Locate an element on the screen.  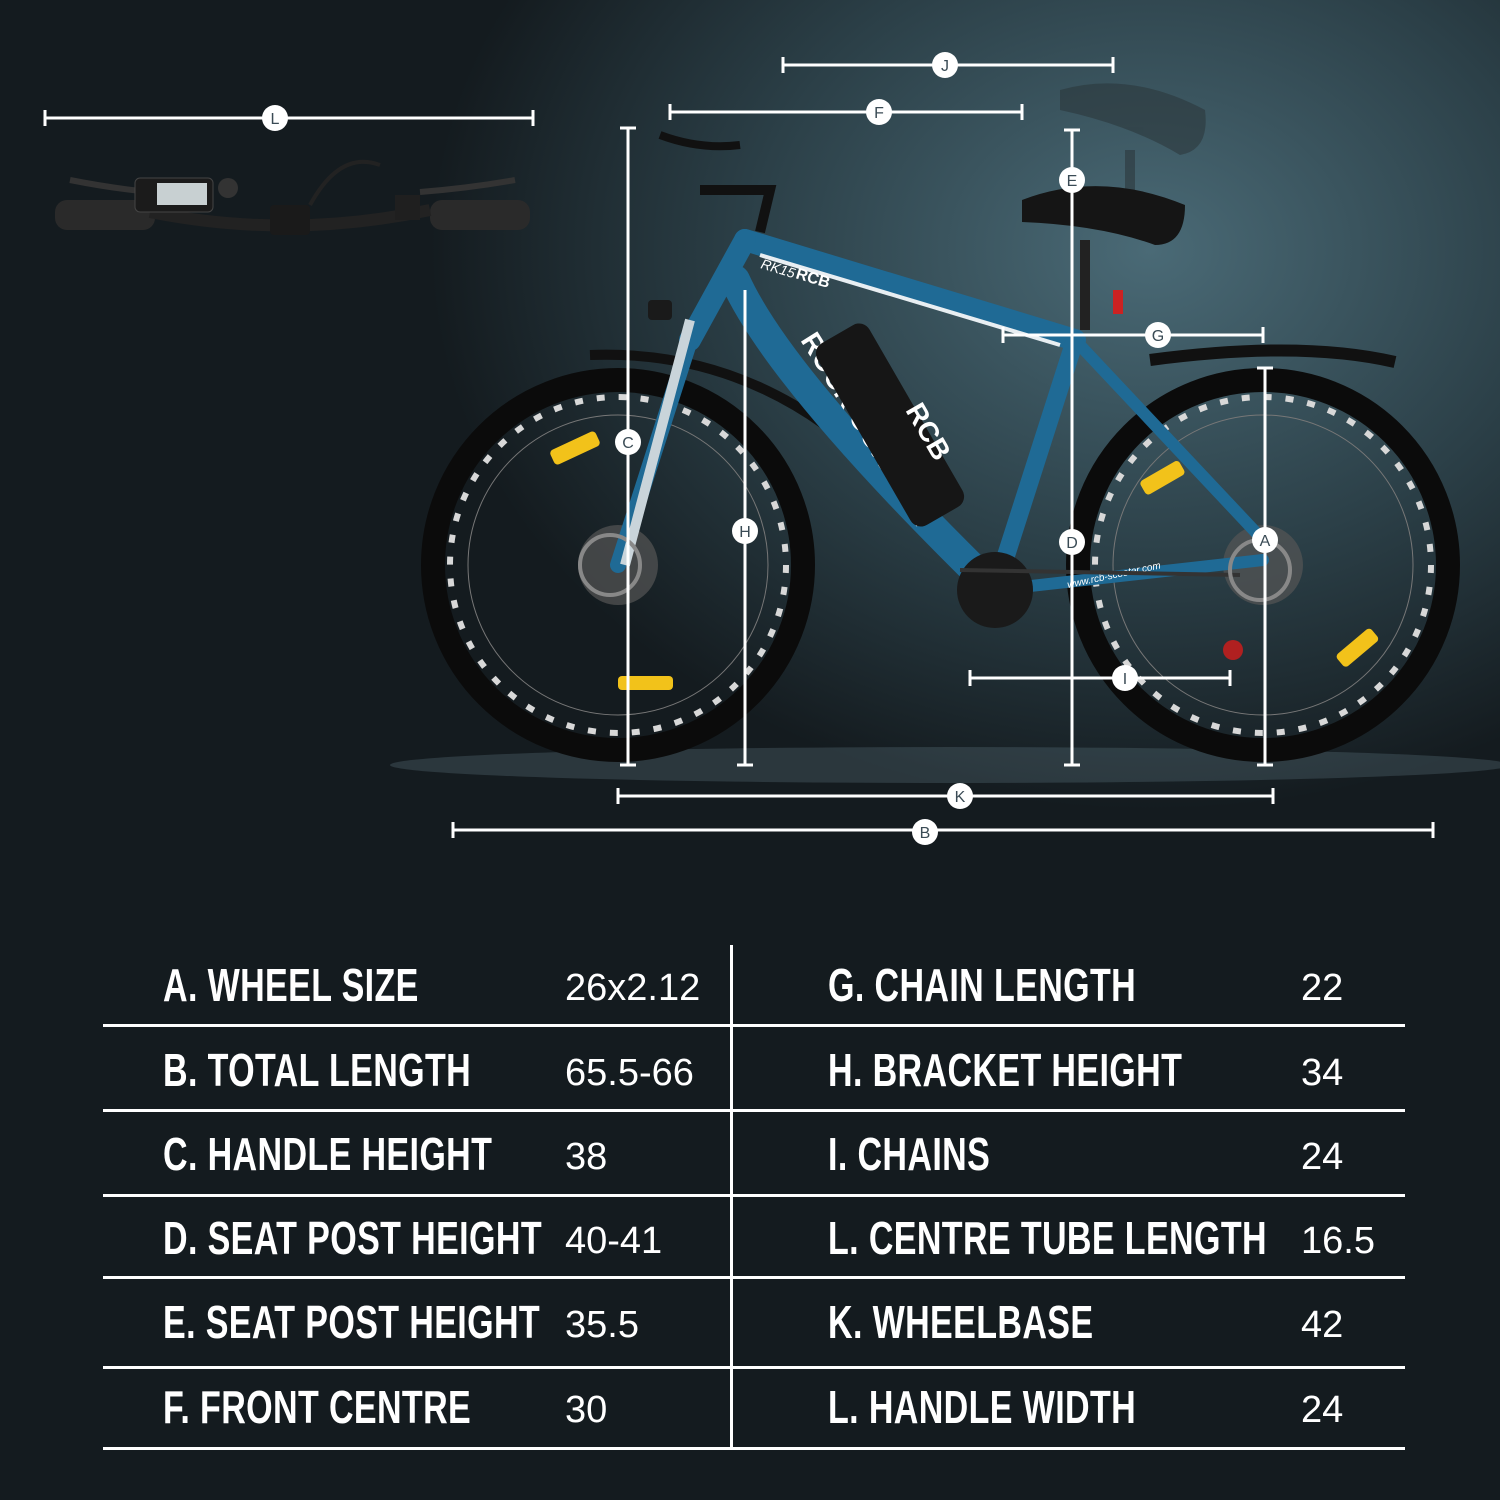
svg-text: C is located at coordinates (628, 443).